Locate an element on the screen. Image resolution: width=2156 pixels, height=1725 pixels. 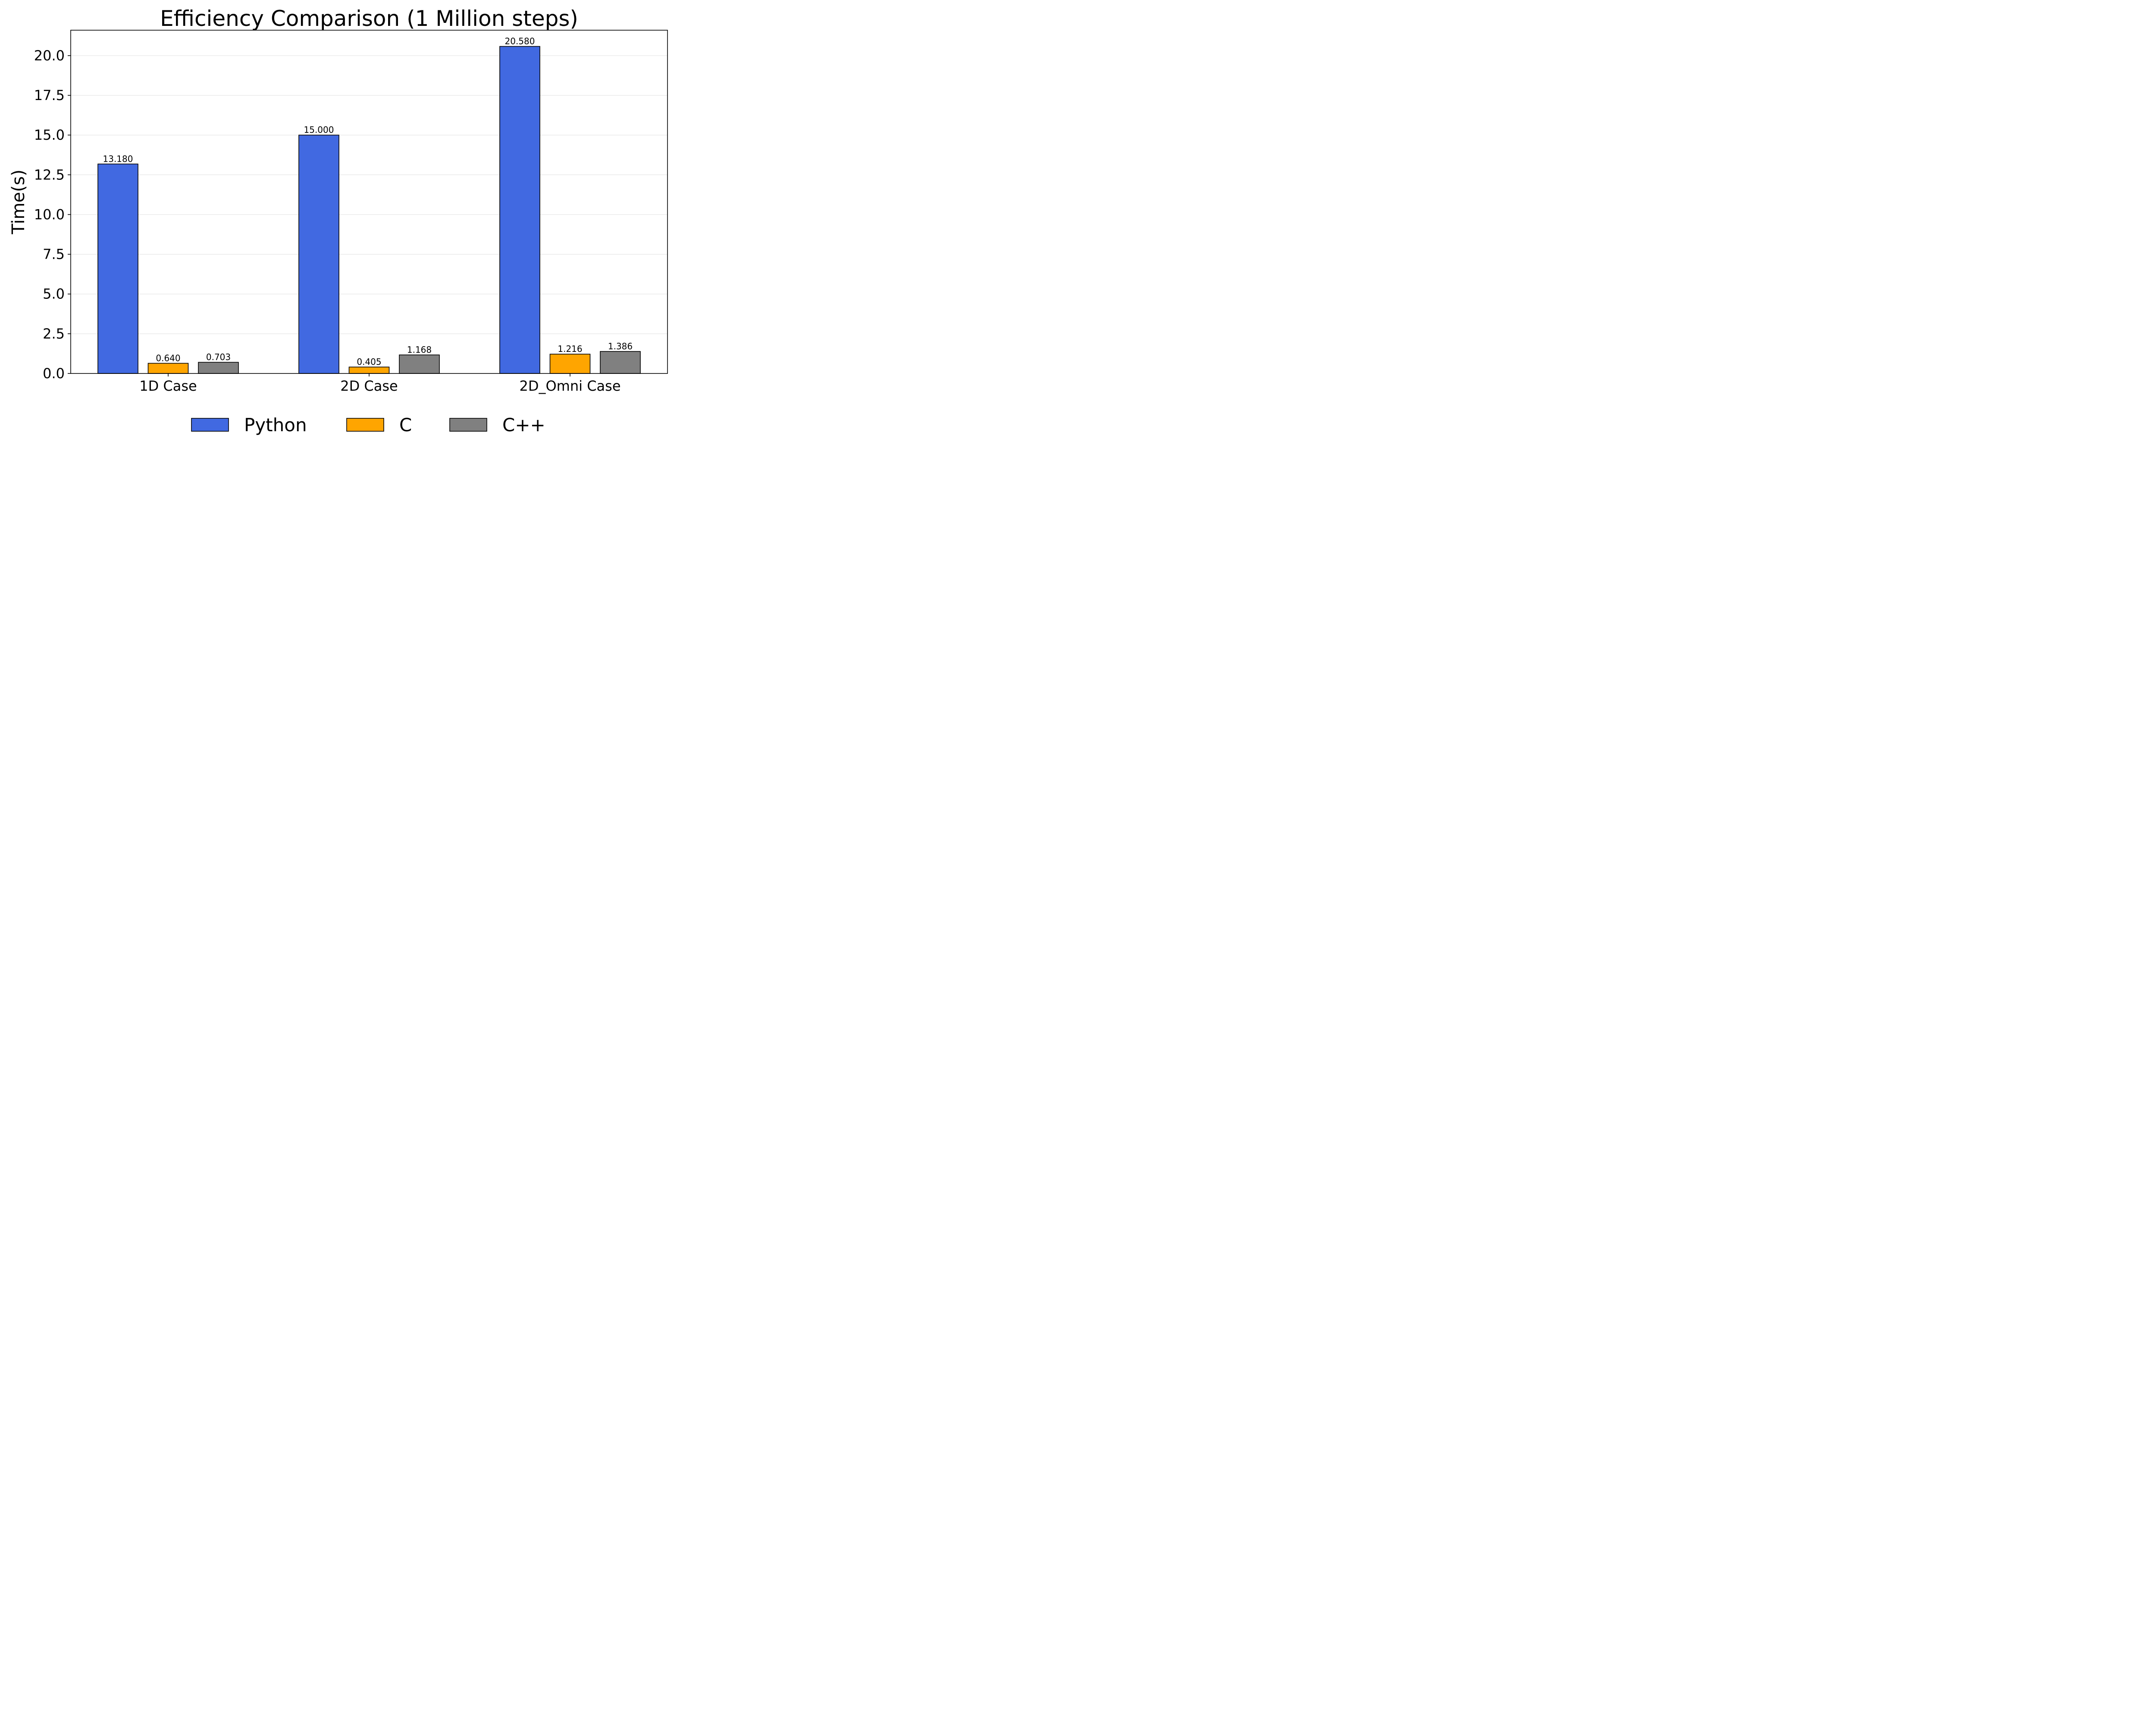
y-axis-ticks: 0.0 2.5 5.0 7.5 10.0 12.5 15.0 17.5 20.0 is located at coordinates (52, 215).